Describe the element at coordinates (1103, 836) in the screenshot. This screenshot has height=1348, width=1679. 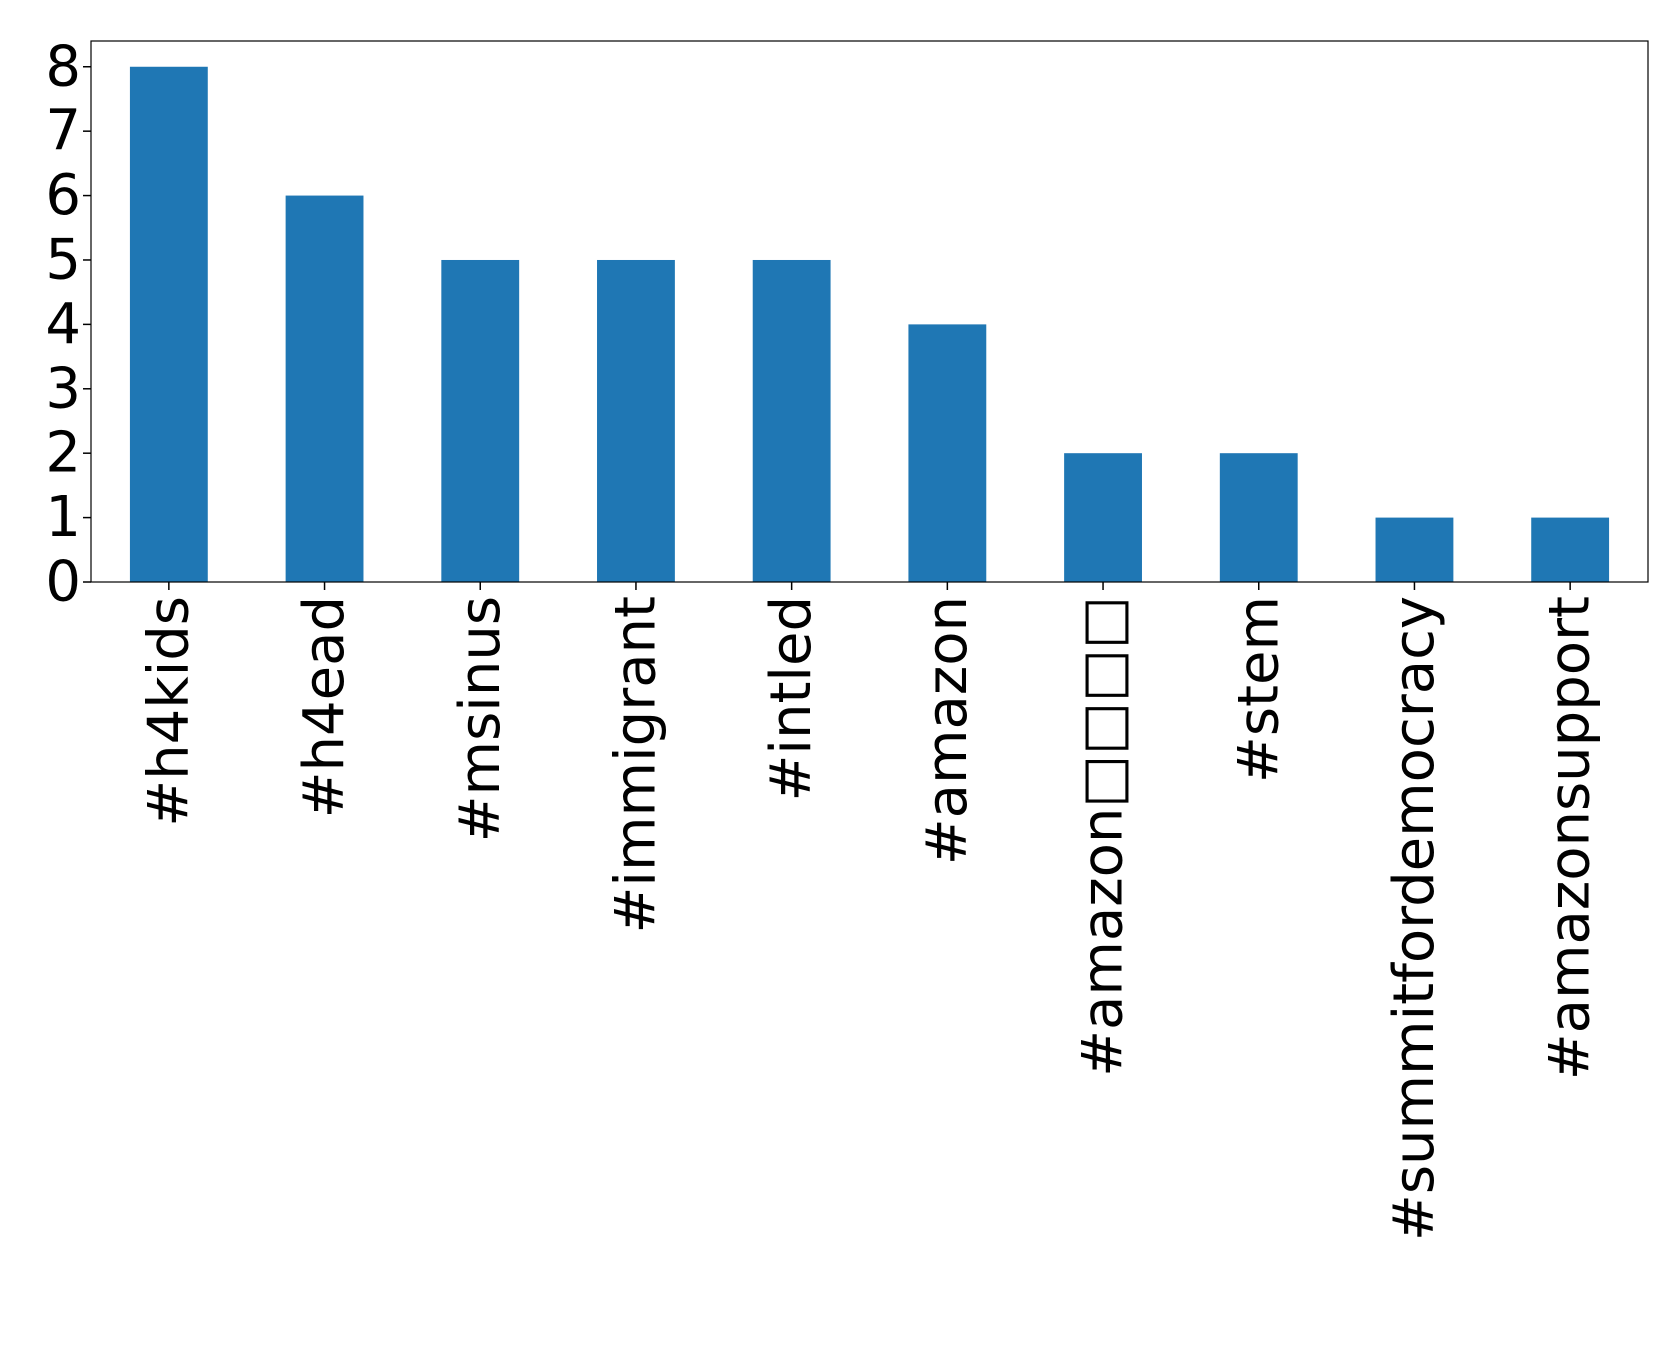
I see `x-tick-label: #amazon□□□□` at that location.